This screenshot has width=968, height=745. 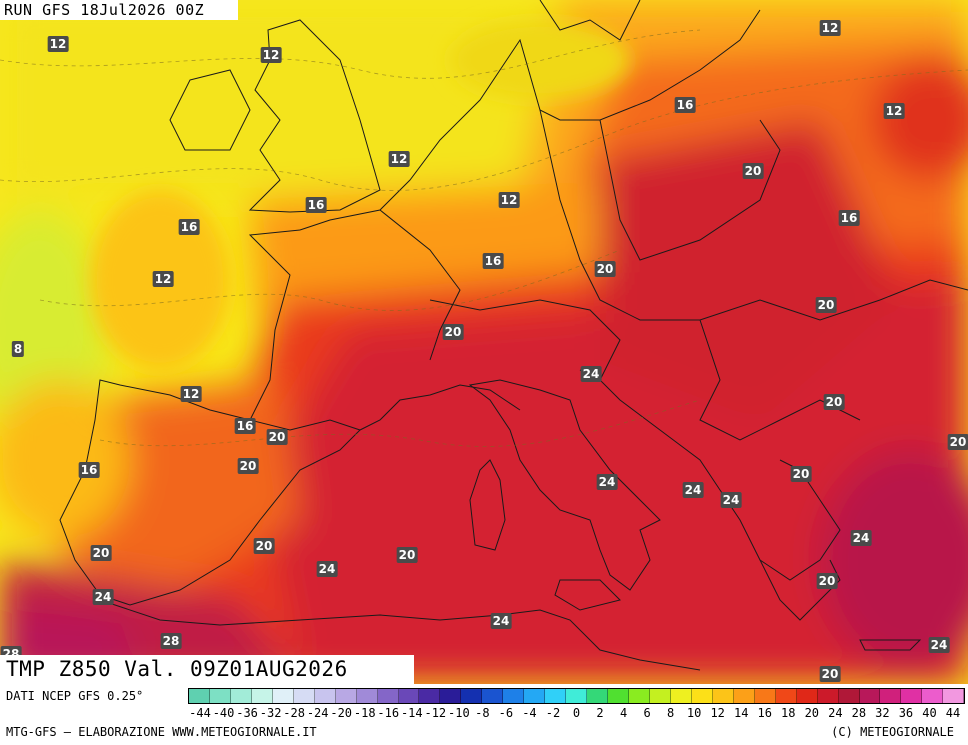 I want to click on legend-tick-label: -16, so click(x=388, y=713).